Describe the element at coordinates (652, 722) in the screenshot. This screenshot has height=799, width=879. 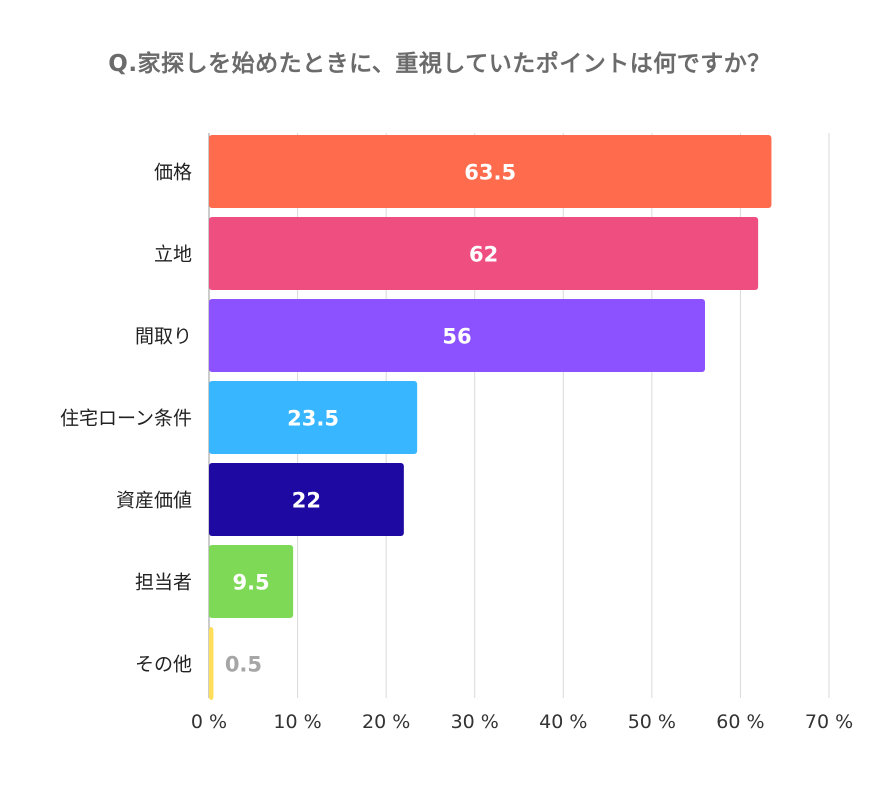
I see `x-tick-label: 50 %` at that location.